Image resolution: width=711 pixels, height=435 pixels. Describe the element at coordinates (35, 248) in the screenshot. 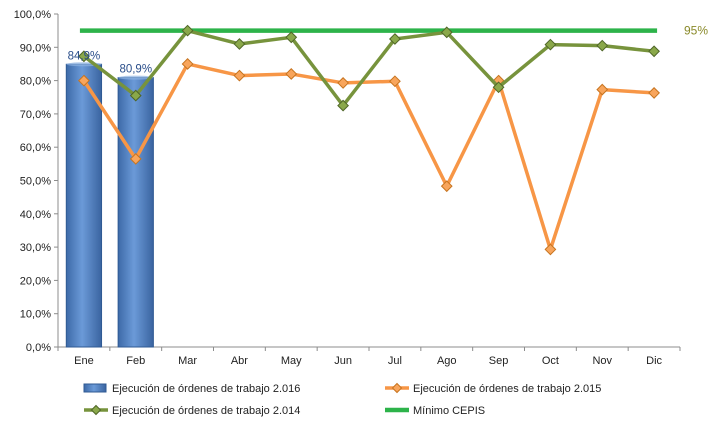

I see `y-tick-label: 30,0%` at that location.